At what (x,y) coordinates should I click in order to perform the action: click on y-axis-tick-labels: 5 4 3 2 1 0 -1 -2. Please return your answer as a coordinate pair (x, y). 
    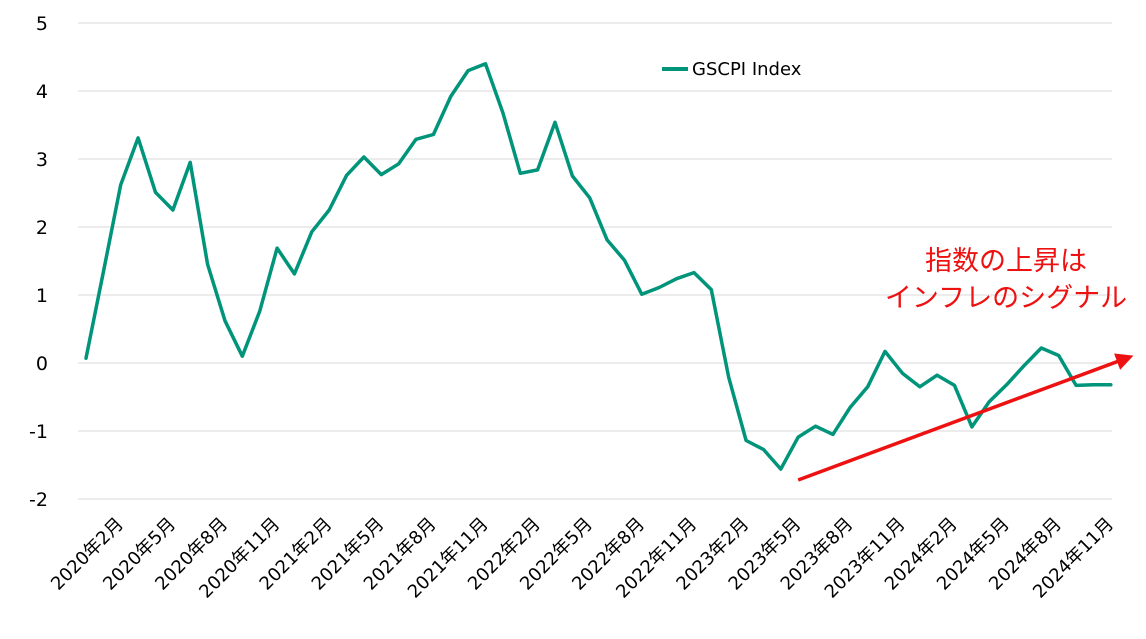
    Looking at the image, I should click on (38, 262).